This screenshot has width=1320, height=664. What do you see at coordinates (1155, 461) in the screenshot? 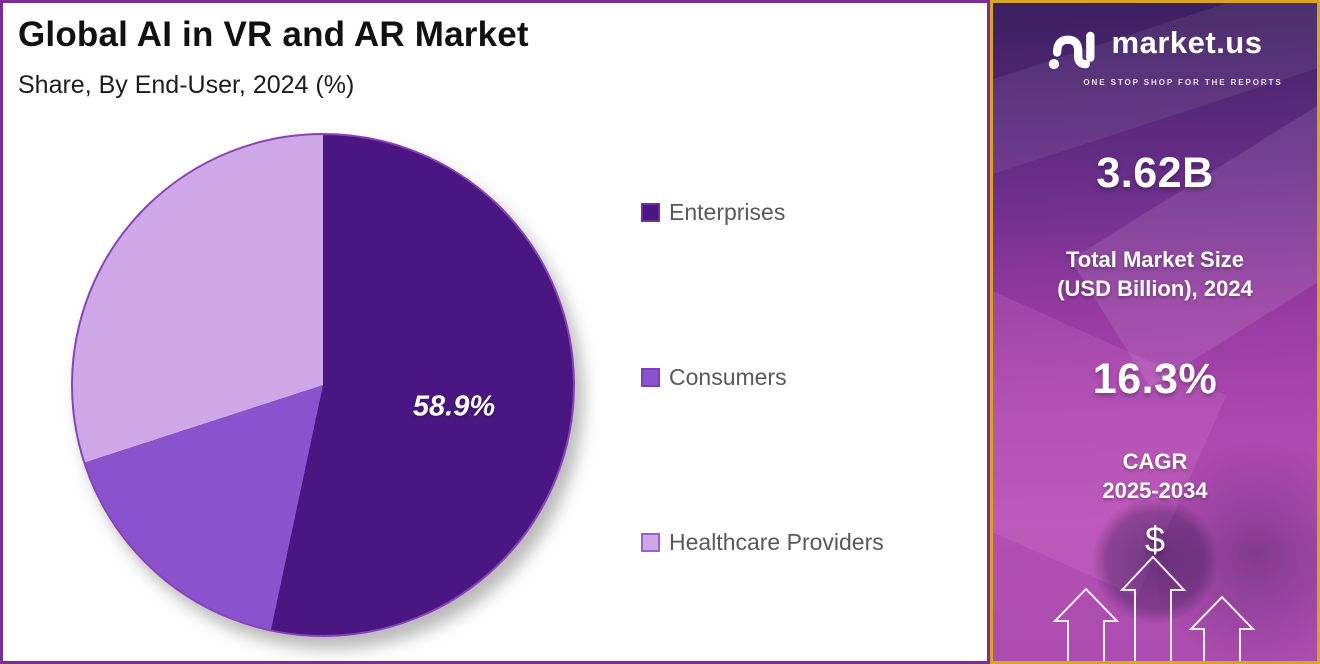
I see `cagr-label-line1: CAGR` at bounding box center [1155, 461].